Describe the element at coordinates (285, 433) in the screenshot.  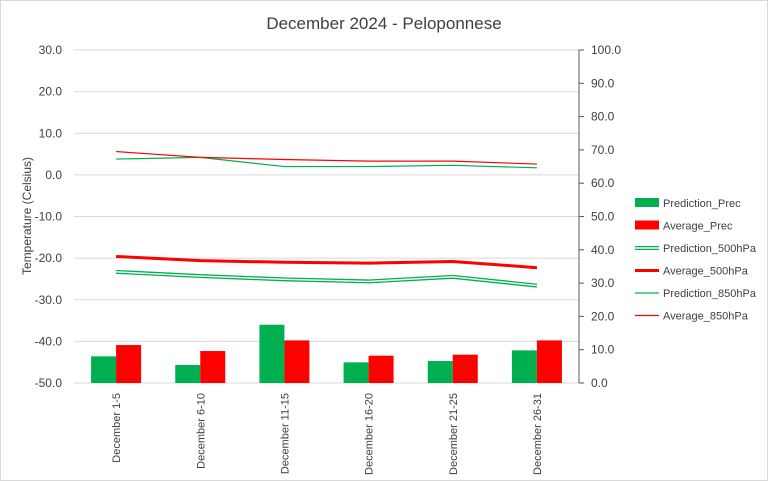
I see `x-tick-label: December 11-15` at that location.